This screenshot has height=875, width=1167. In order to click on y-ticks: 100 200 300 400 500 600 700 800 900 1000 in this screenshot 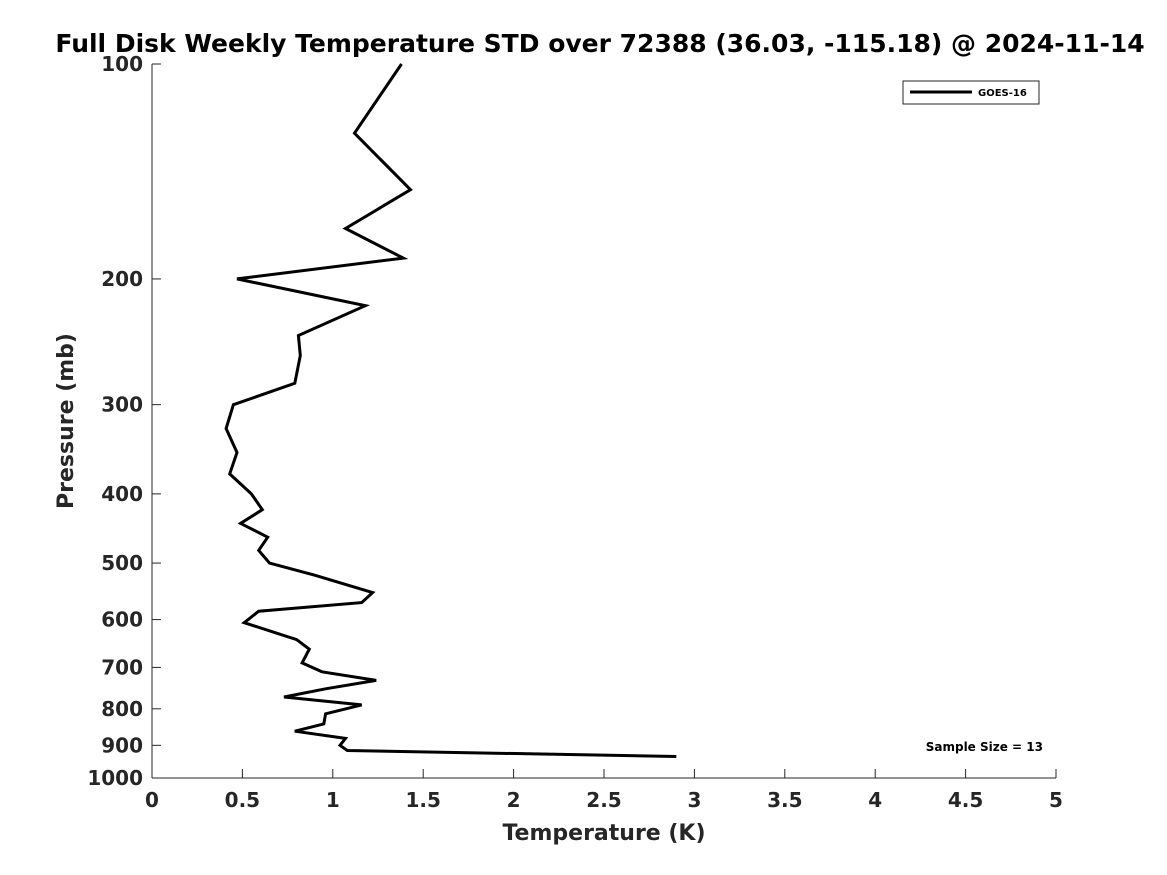, I will do `click(124, 421)`.